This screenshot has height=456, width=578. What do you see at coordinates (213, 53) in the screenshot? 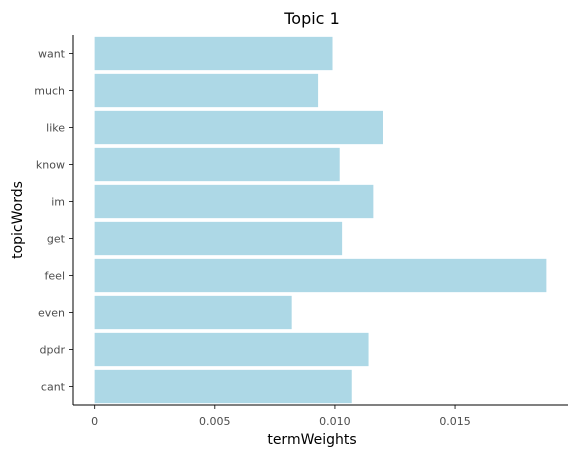
I see `bar-want` at bounding box center [213, 53].